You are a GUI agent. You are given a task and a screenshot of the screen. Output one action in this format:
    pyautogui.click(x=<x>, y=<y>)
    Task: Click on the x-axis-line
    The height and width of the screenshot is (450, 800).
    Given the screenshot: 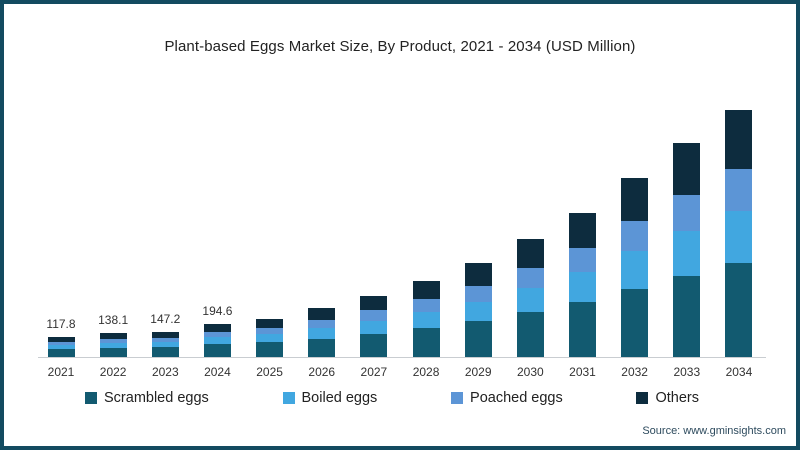 What is the action you would take?
    pyautogui.click(x=402, y=357)
    